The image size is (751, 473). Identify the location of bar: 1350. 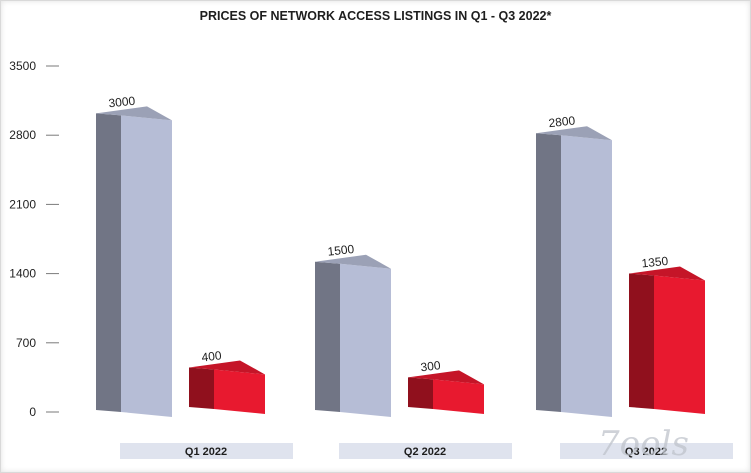
(667, 334).